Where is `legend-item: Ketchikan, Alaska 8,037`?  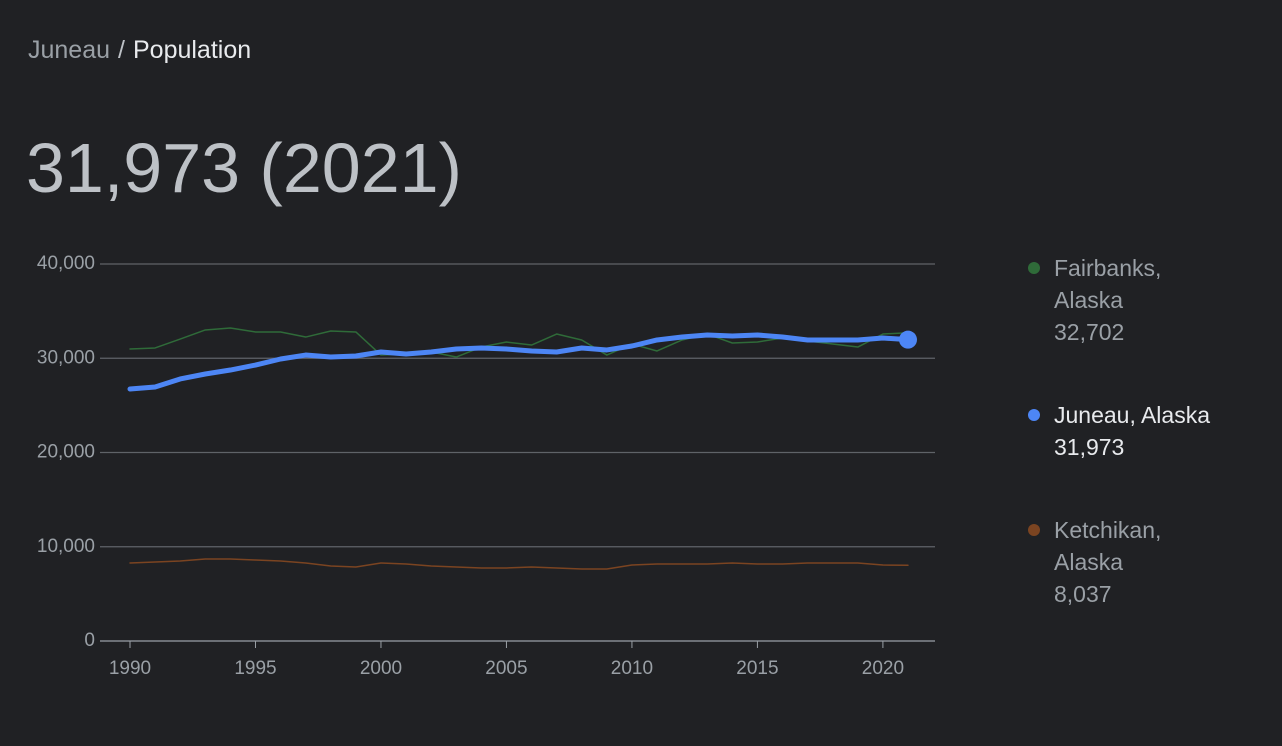
legend-item: Ketchikan, Alaska 8,037 is located at coordinates (1125, 562).